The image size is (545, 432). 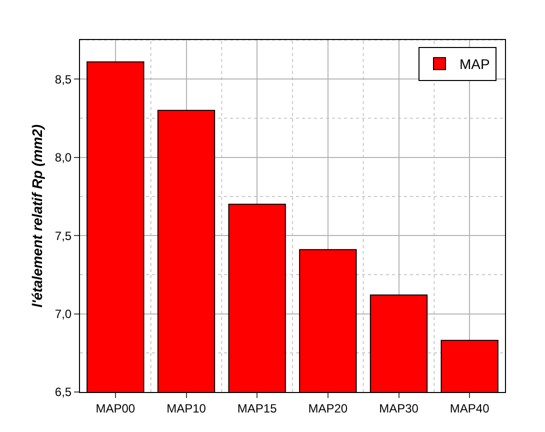 I want to click on x-tick-label: MAP20, so click(x=328, y=408).